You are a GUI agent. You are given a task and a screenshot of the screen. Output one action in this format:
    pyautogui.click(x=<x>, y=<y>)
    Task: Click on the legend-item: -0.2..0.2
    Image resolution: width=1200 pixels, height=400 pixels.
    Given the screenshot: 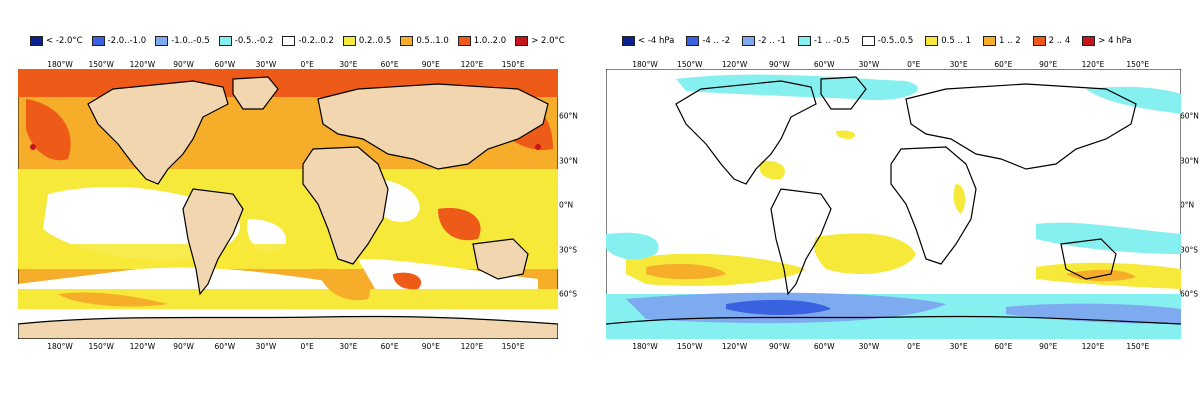 What is the action you would take?
    pyautogui.click(x=308, y=41)
    